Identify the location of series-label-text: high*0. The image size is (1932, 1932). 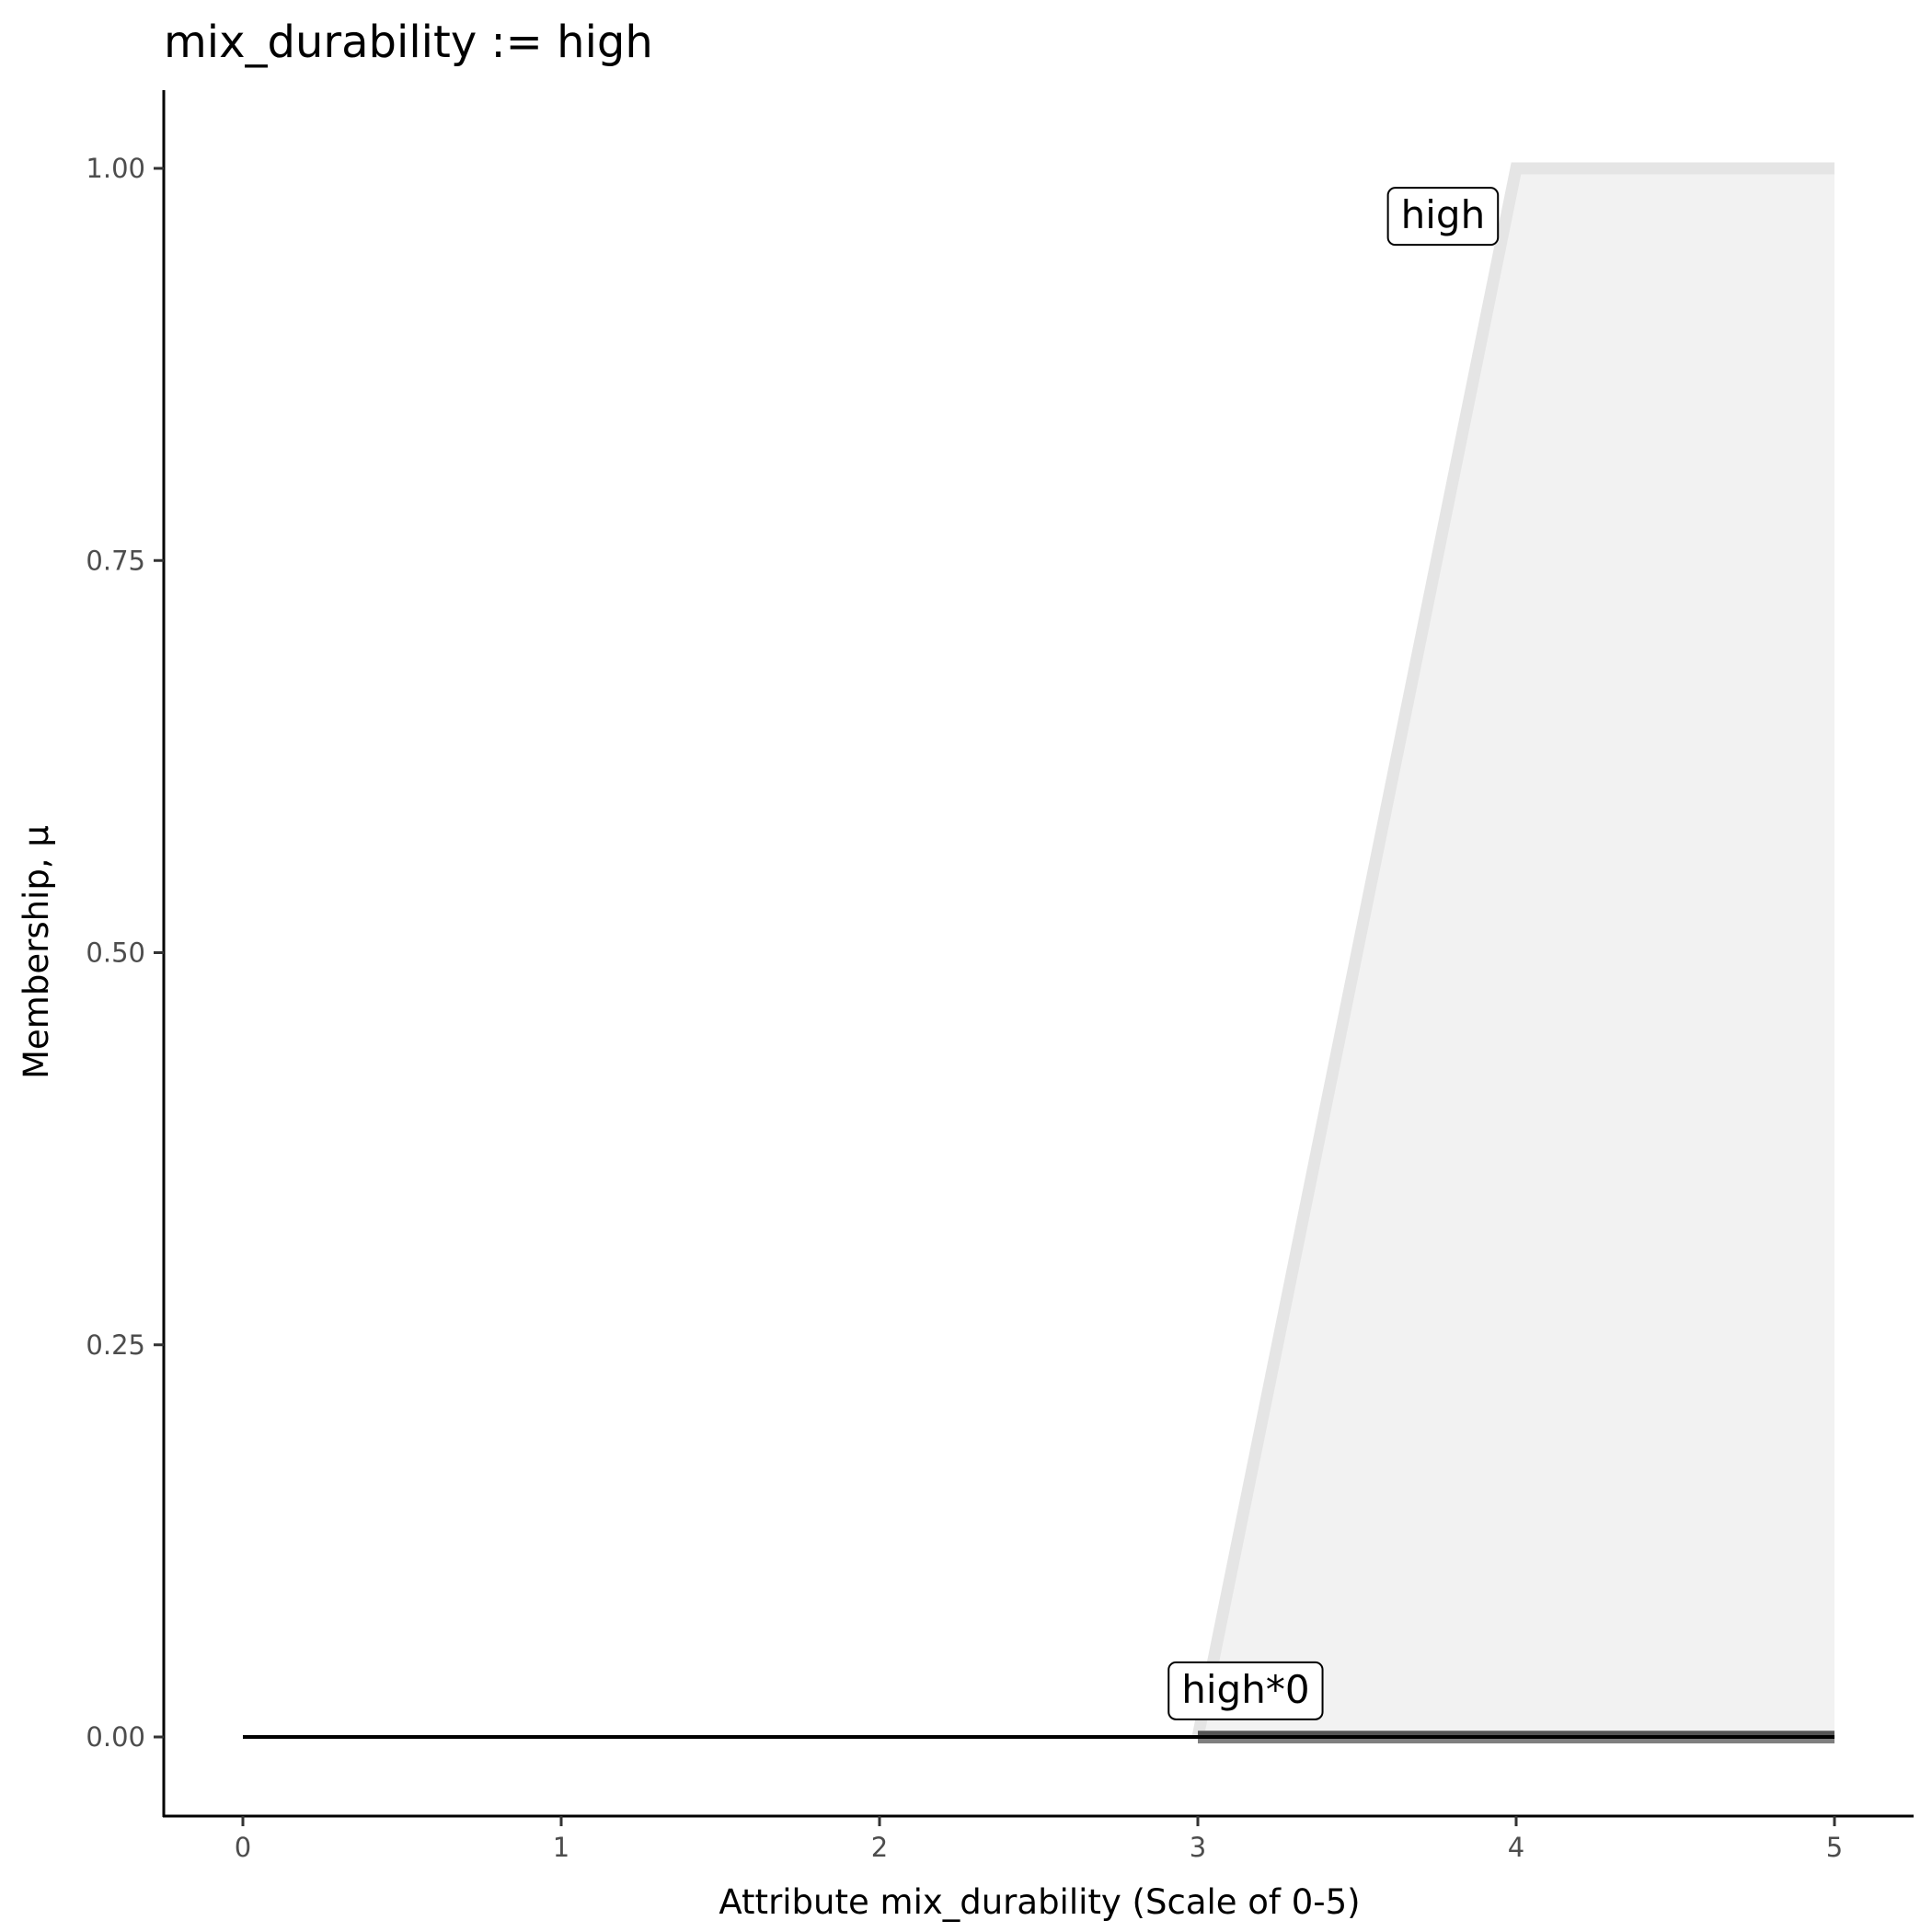
(1245, 1689).